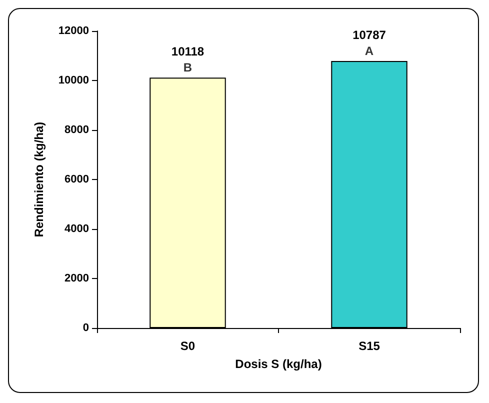 The width and height of the screenshot is (489, 403). I want to click on y-tick-label: 8000, so click(76, 130).